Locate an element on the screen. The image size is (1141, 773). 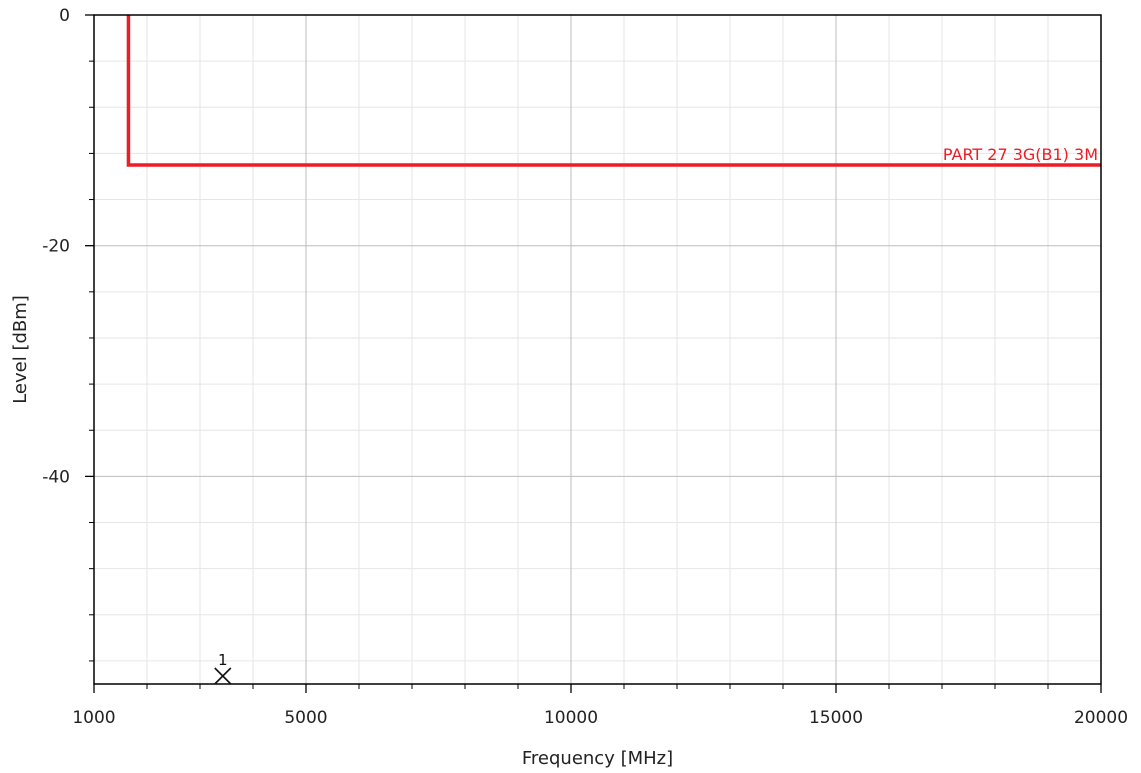
x-axis-title: Frequency [MHz] is located at coordinates (597, 758).